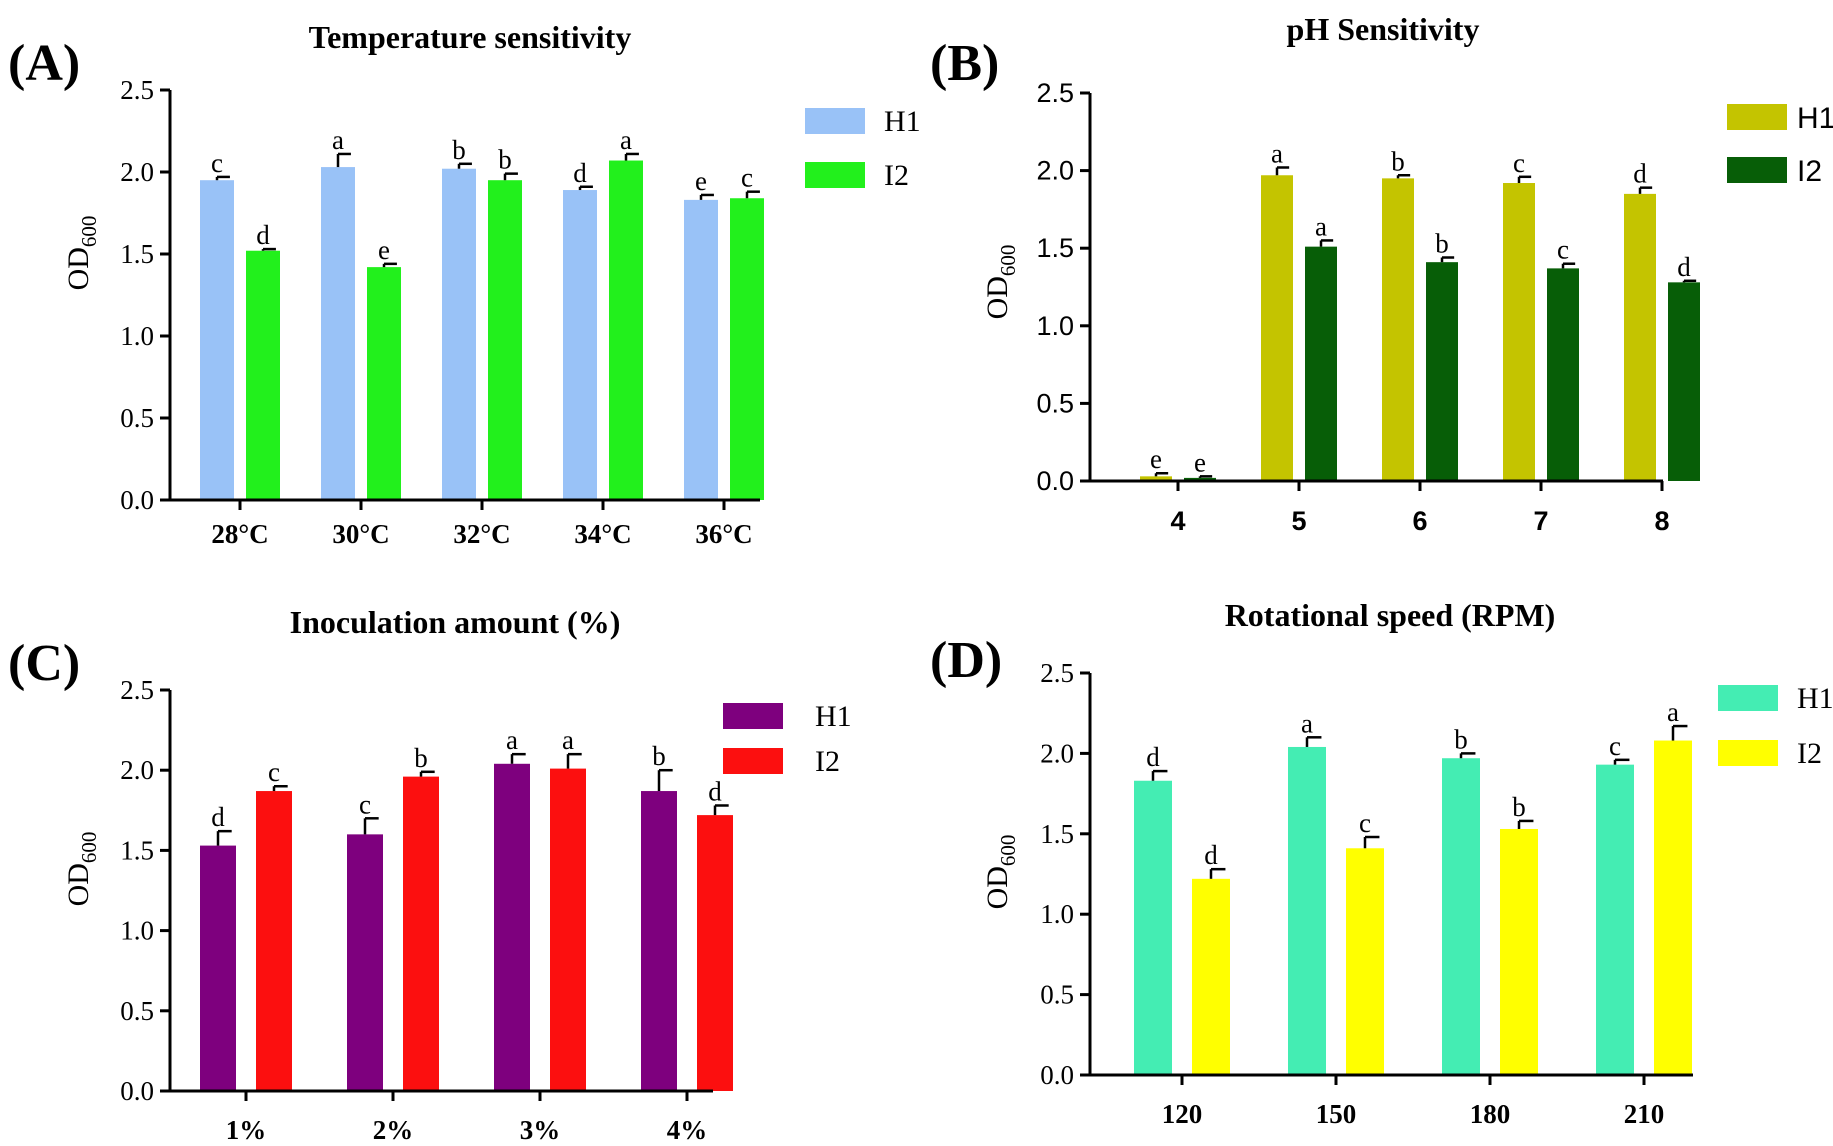  I want to click on x-tick-label: 6, so click(1419, 521).